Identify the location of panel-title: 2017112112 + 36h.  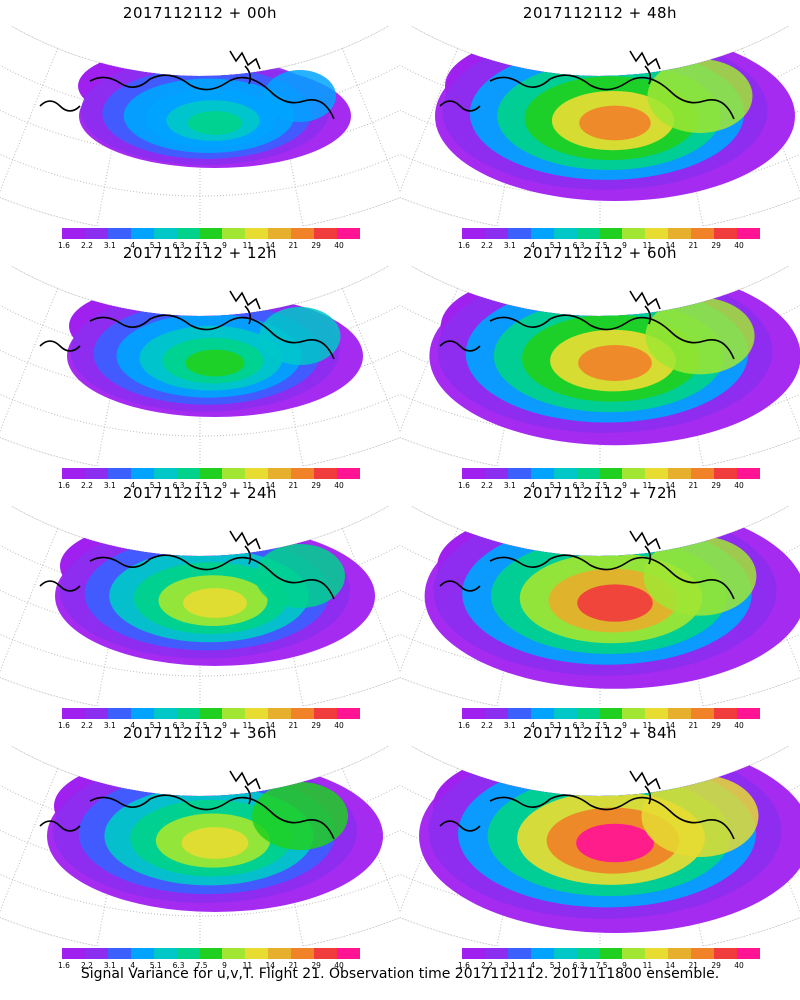
(200, 733).